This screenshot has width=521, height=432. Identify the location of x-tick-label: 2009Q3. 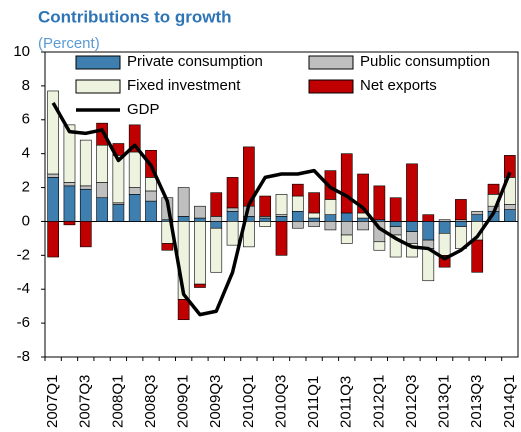
(215, 401).